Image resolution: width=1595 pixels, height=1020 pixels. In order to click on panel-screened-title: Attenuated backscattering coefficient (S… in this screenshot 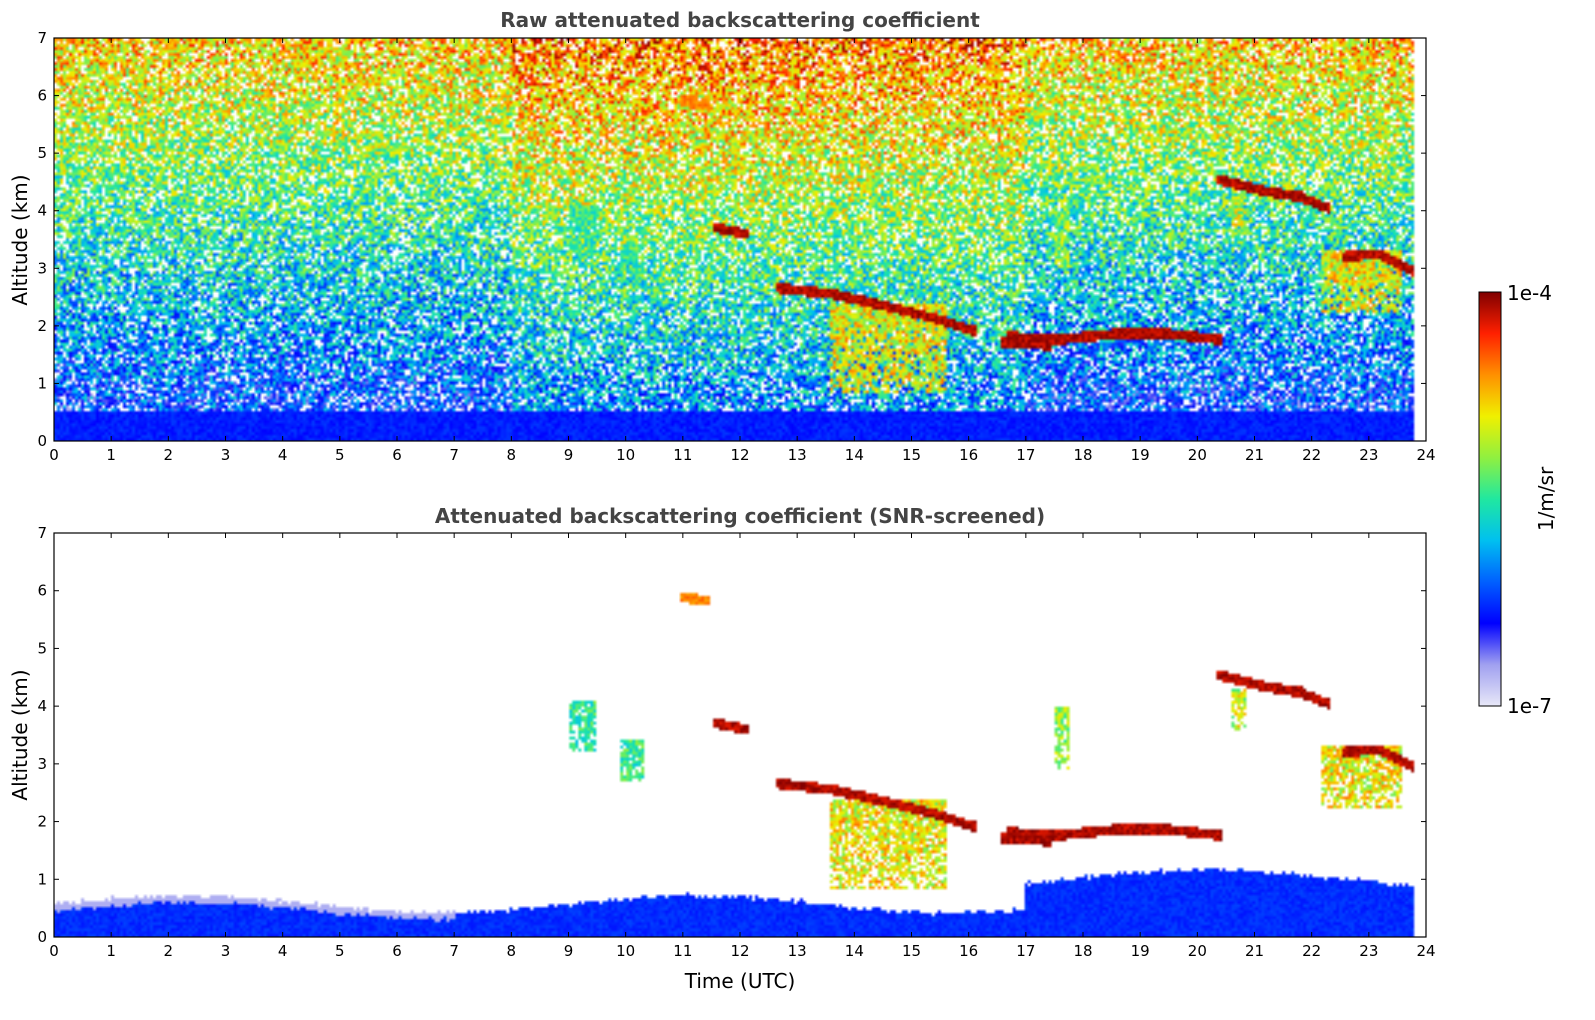, I will do `click(740, 516)`.